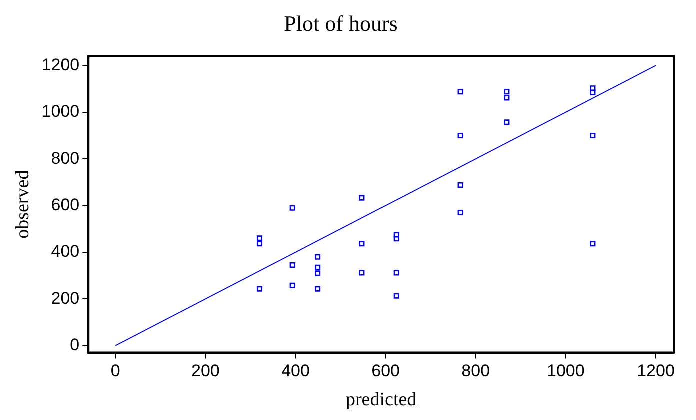  Describe the element at coordinates (296, 371) in the screenshot. I see `x-tick-label: 400` at that location.